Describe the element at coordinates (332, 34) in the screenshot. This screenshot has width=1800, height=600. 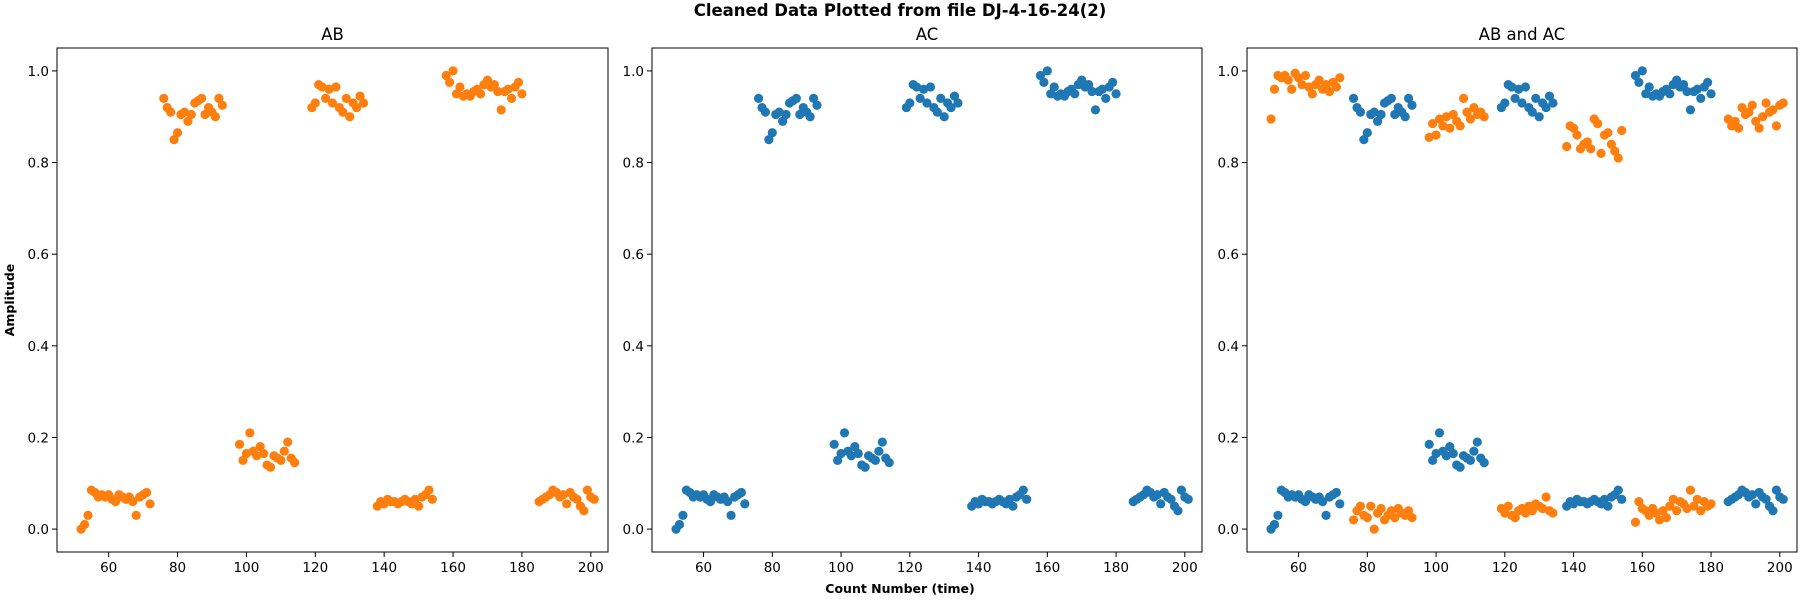
I see `panel-title: AB` at that location.